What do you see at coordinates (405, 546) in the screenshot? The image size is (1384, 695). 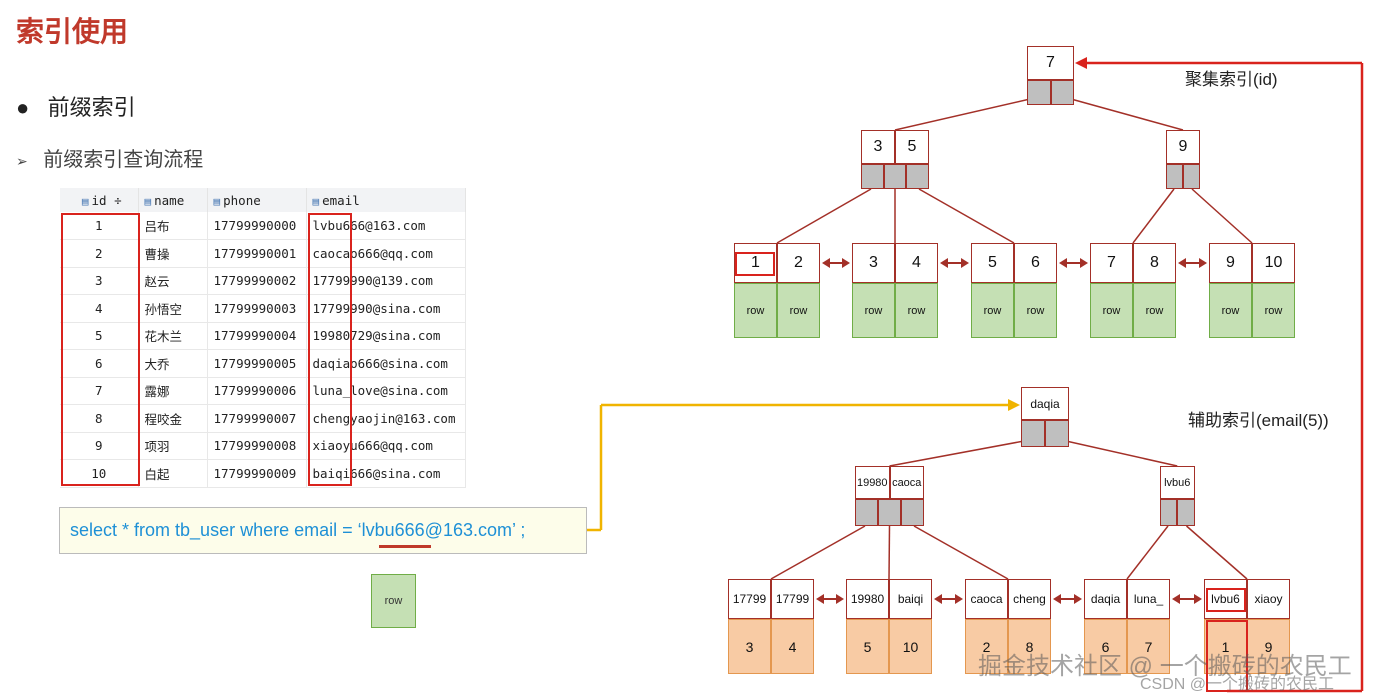 I see `sql-underline` at bounding box center [405, 546].